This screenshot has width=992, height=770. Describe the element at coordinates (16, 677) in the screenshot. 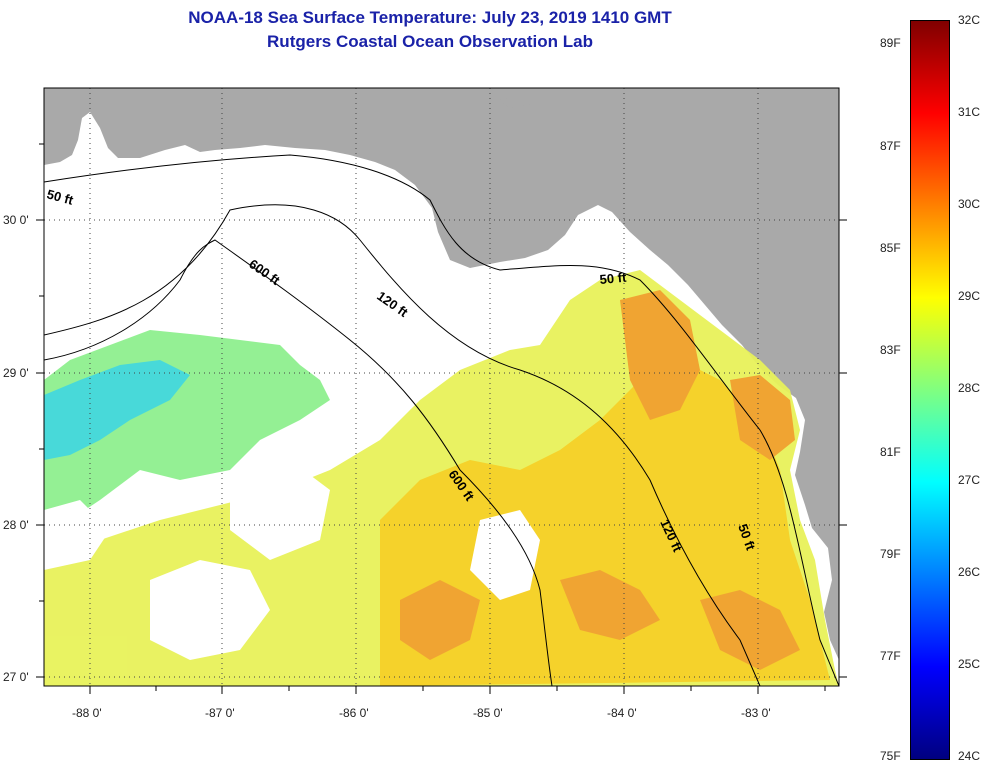

I see `lat-label: 27 0'` at that location.